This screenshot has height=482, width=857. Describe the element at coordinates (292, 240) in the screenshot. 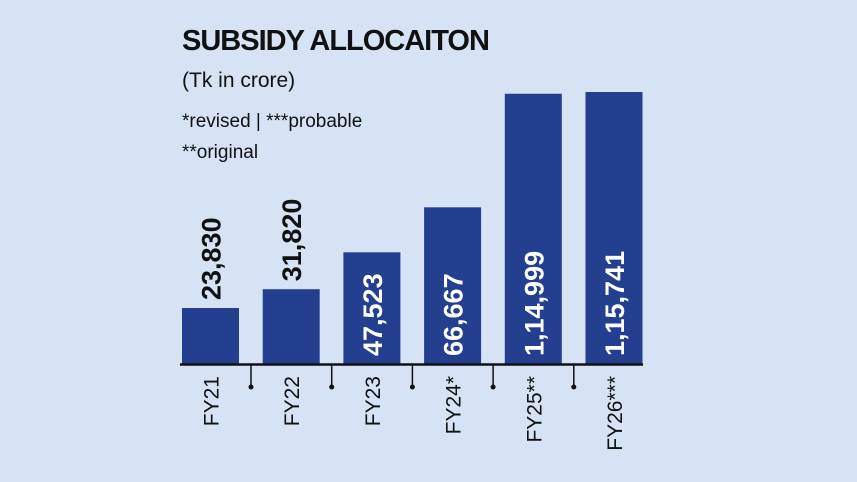

I see `value-label: 31,820` at that location.